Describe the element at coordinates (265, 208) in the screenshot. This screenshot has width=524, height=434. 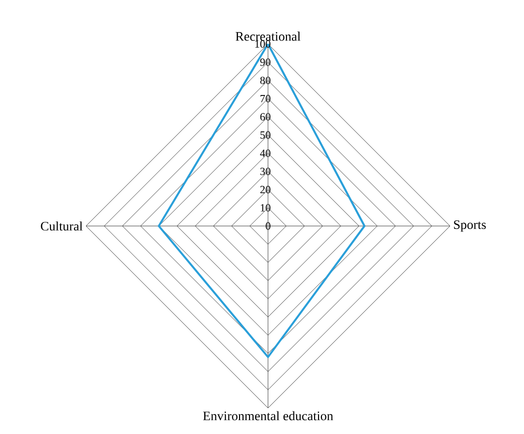
I see `y-tick-label: 10` at that location.